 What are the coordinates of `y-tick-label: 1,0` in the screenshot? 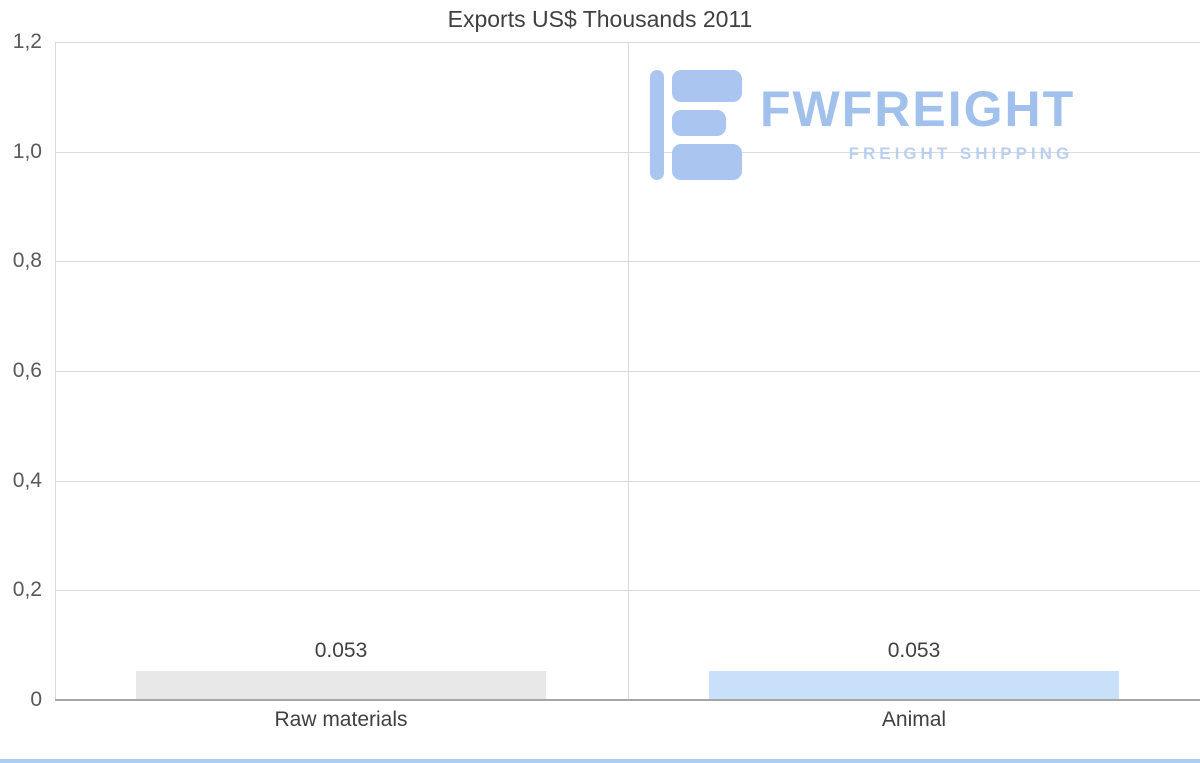 It's located at (27, 151).